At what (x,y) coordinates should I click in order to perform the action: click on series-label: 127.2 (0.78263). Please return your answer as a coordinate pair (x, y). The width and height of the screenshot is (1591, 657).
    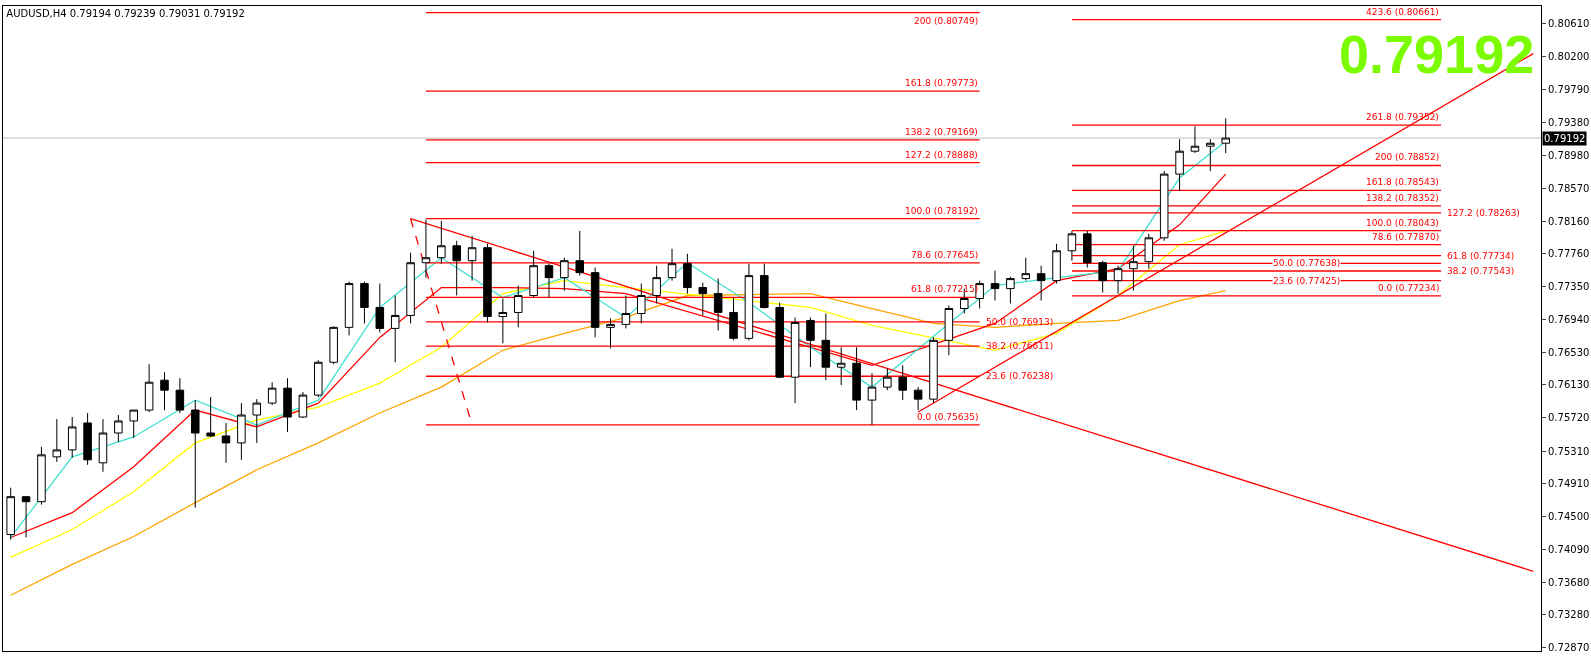
    Looking at the image, I should click on (1483, 213).